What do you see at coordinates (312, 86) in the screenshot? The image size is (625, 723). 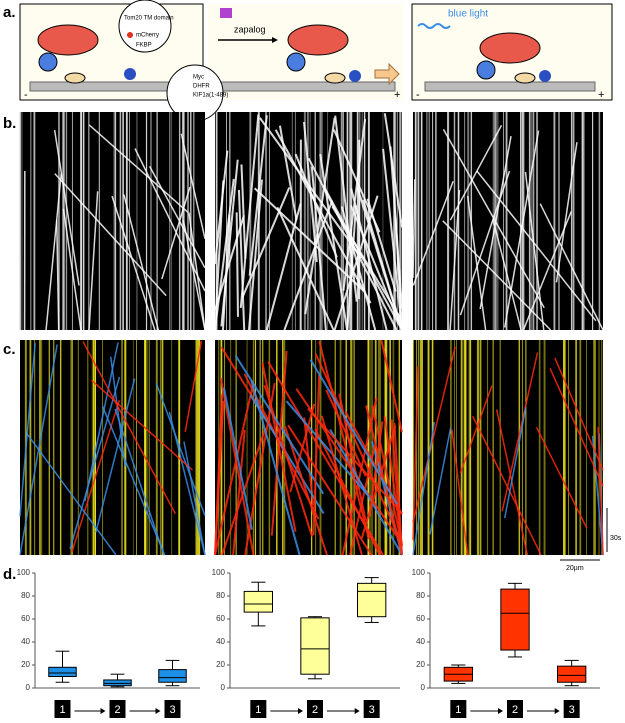 I see `microtubules` at bounding box center [312, 86].